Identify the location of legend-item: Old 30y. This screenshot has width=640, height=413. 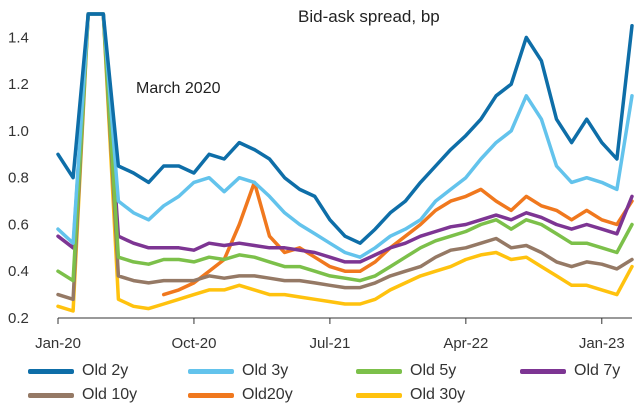
(410, 395).